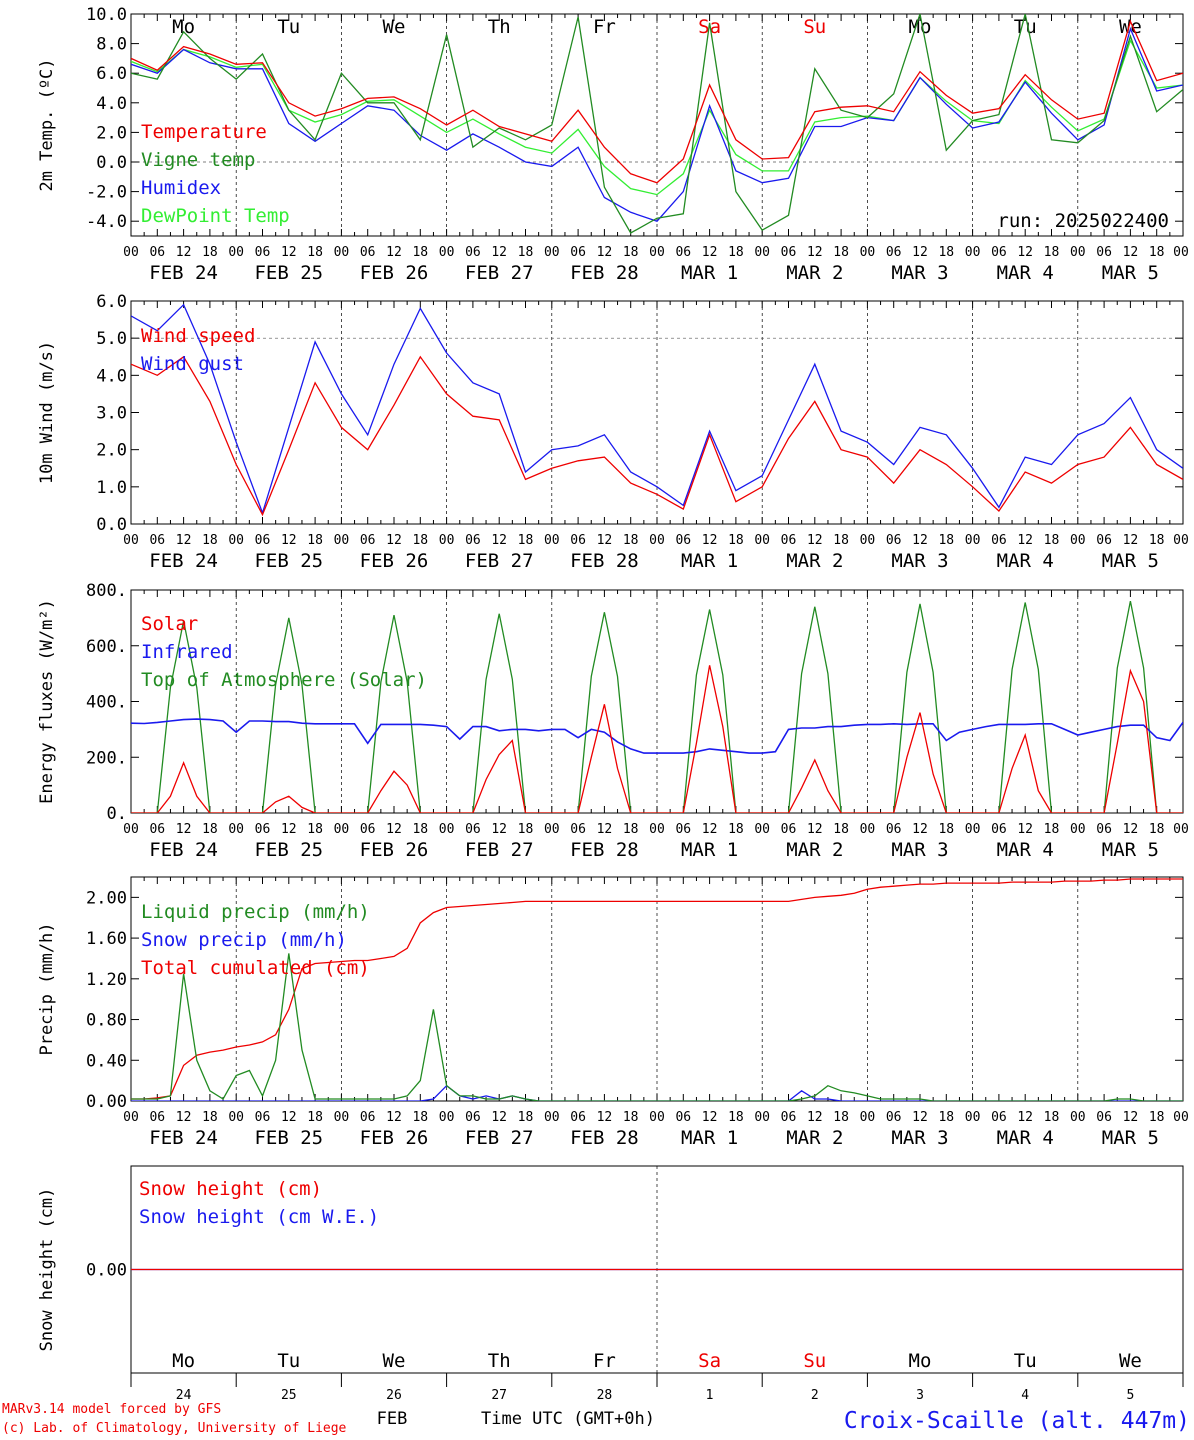  I want to click on weekday-label: Sa, so click(709, 1361).